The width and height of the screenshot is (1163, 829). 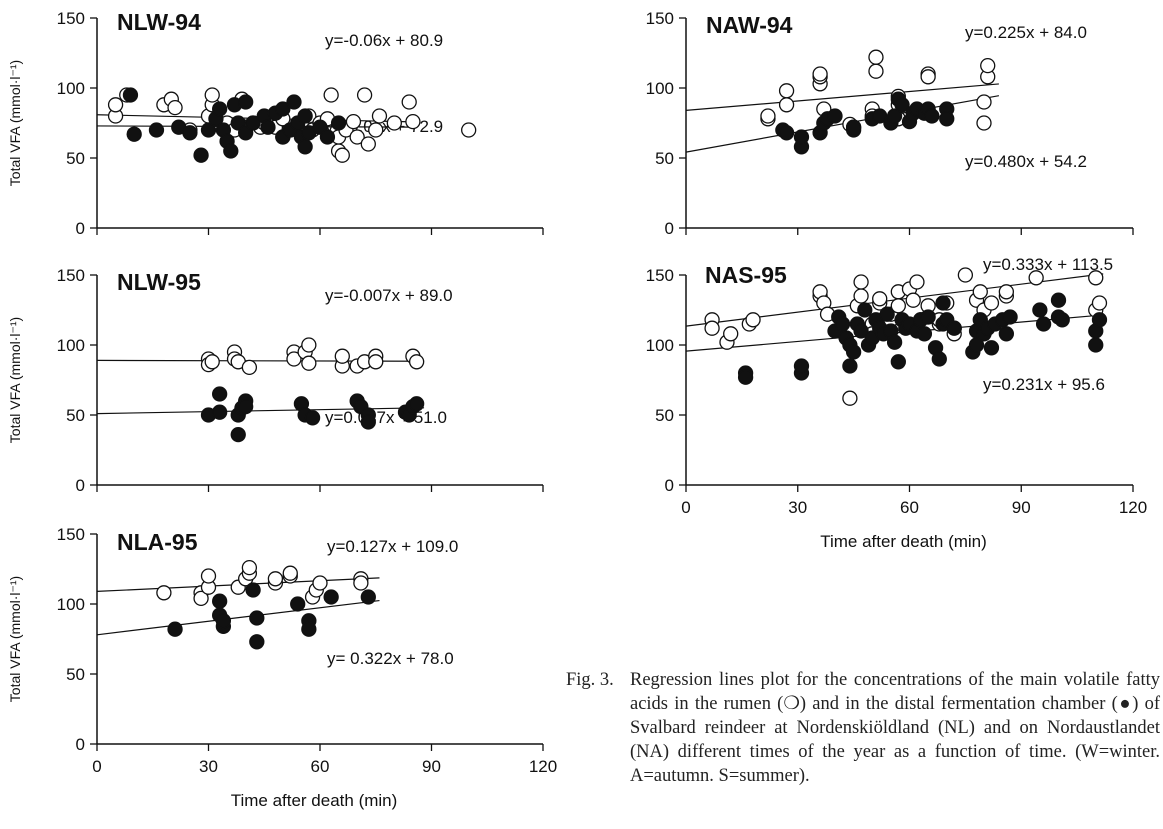 I want to click on regression-equation: y=-0.007x + 89.0, so click(x=389, y=295).